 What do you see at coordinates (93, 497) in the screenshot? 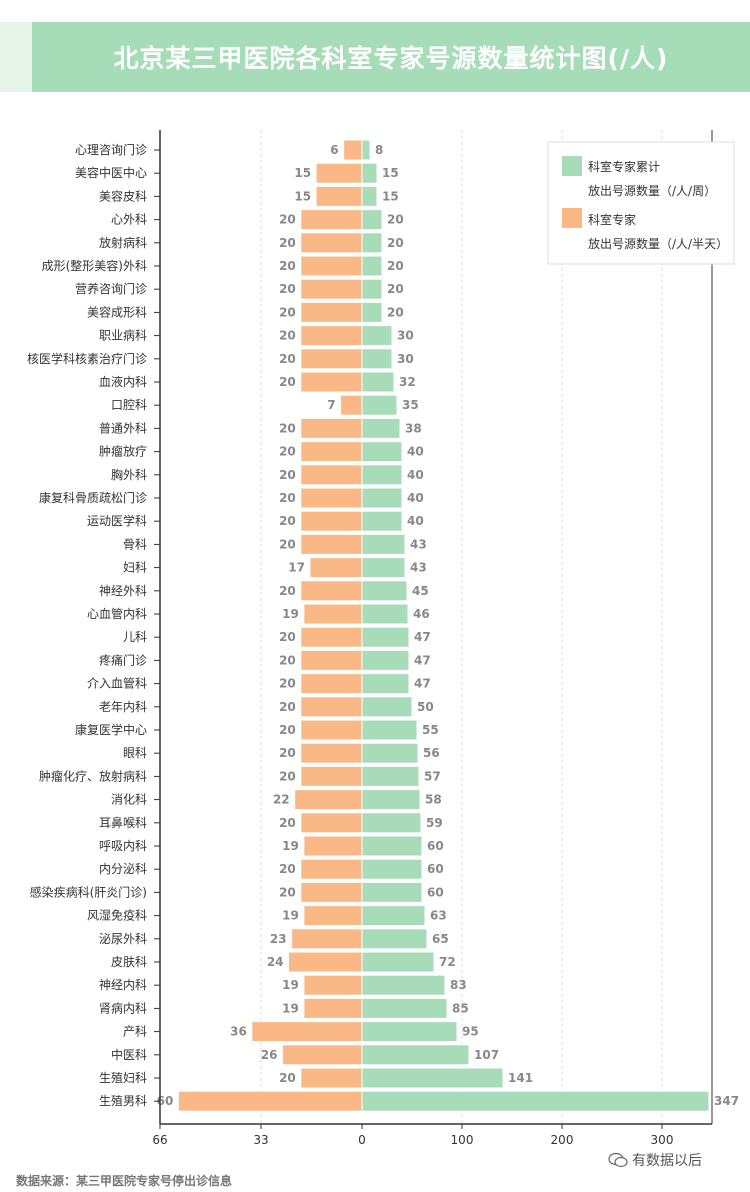
I see `category-label-15: 康复科骨质疏松门诊` at bounding box center [93, 497].